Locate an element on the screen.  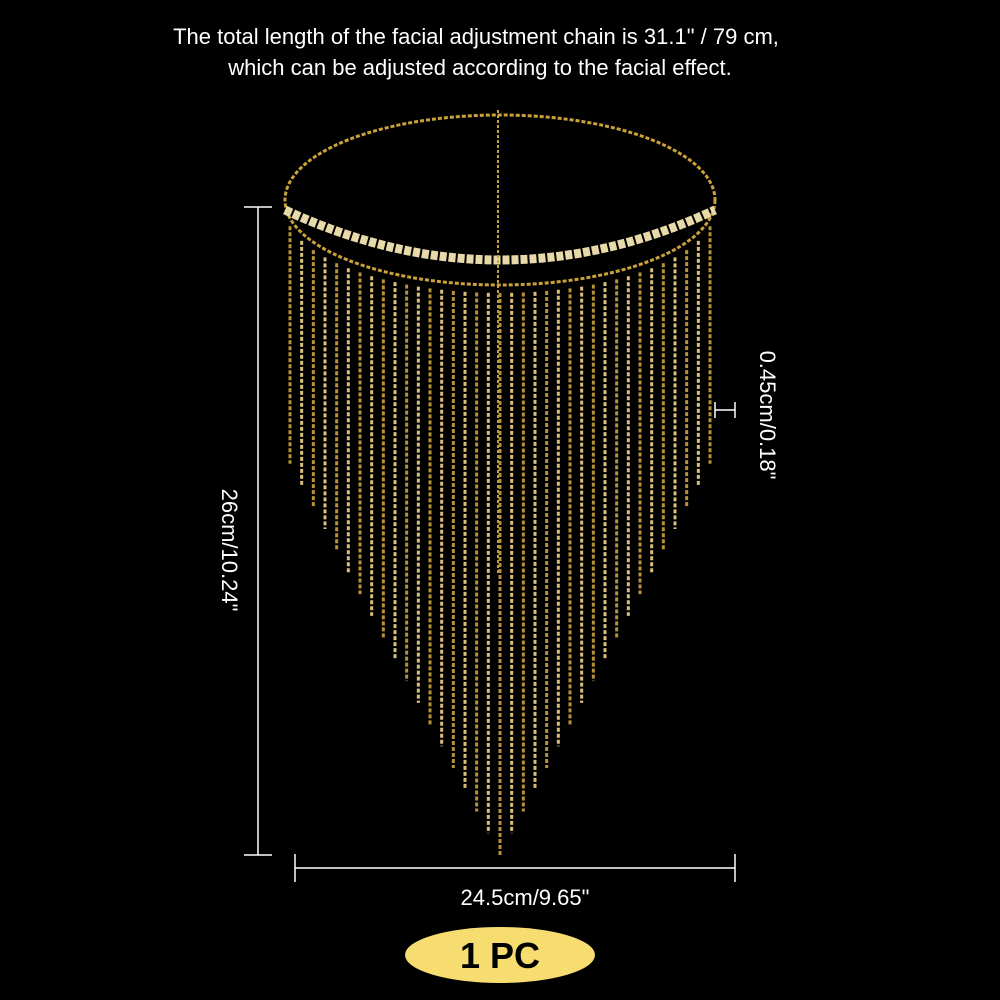
chain is located at coordinates (500, 200).